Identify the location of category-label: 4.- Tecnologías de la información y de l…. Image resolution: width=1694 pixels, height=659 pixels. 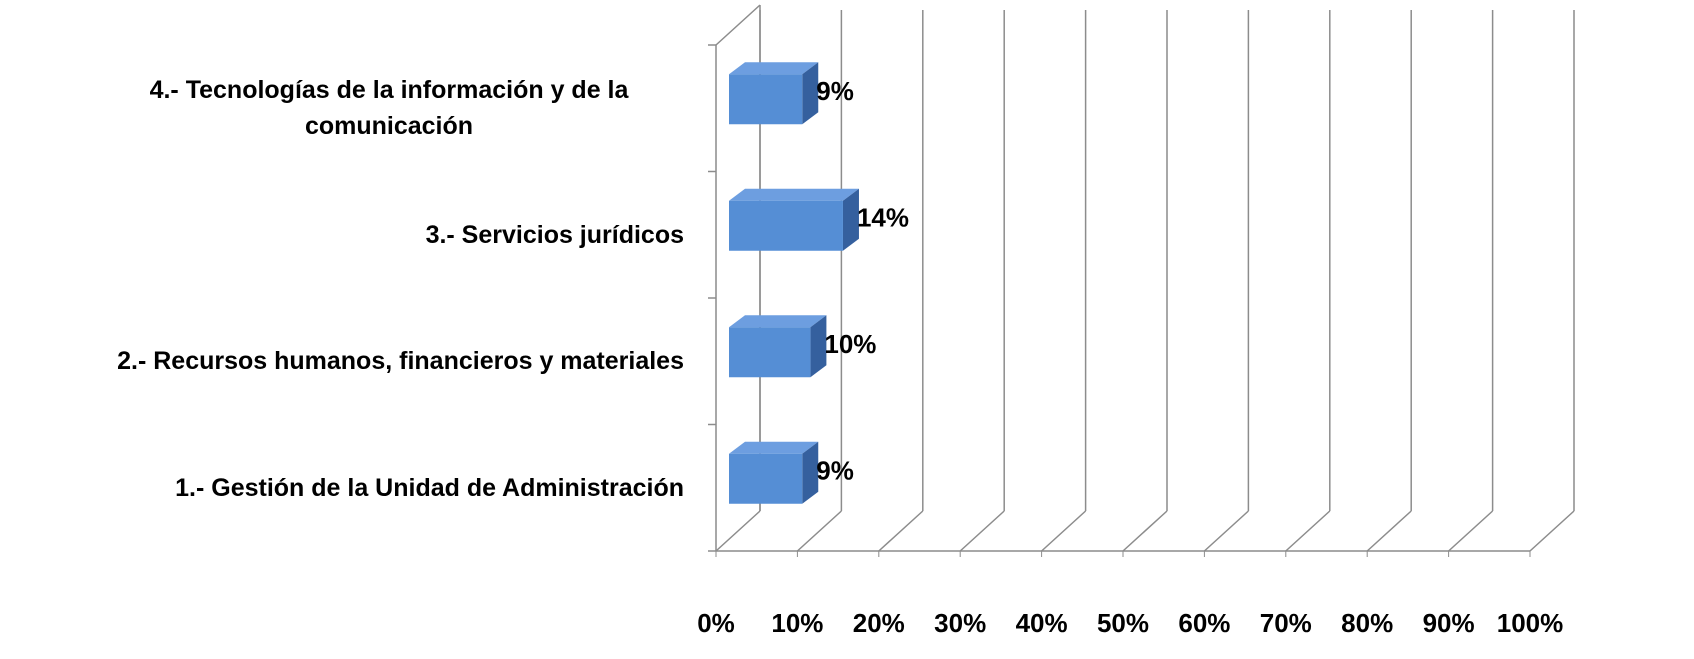
(389, 108).